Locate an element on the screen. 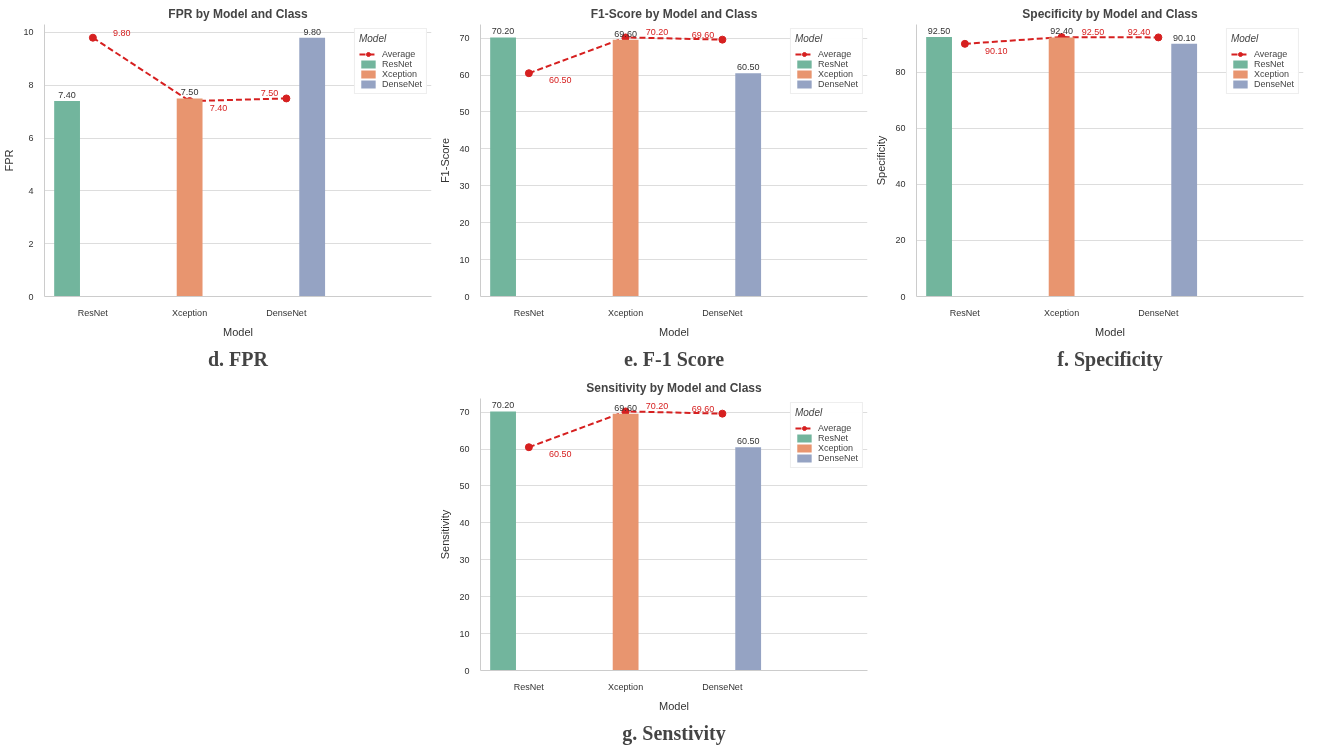  text: e. F-1 Score is located at coordinates (674, 358).